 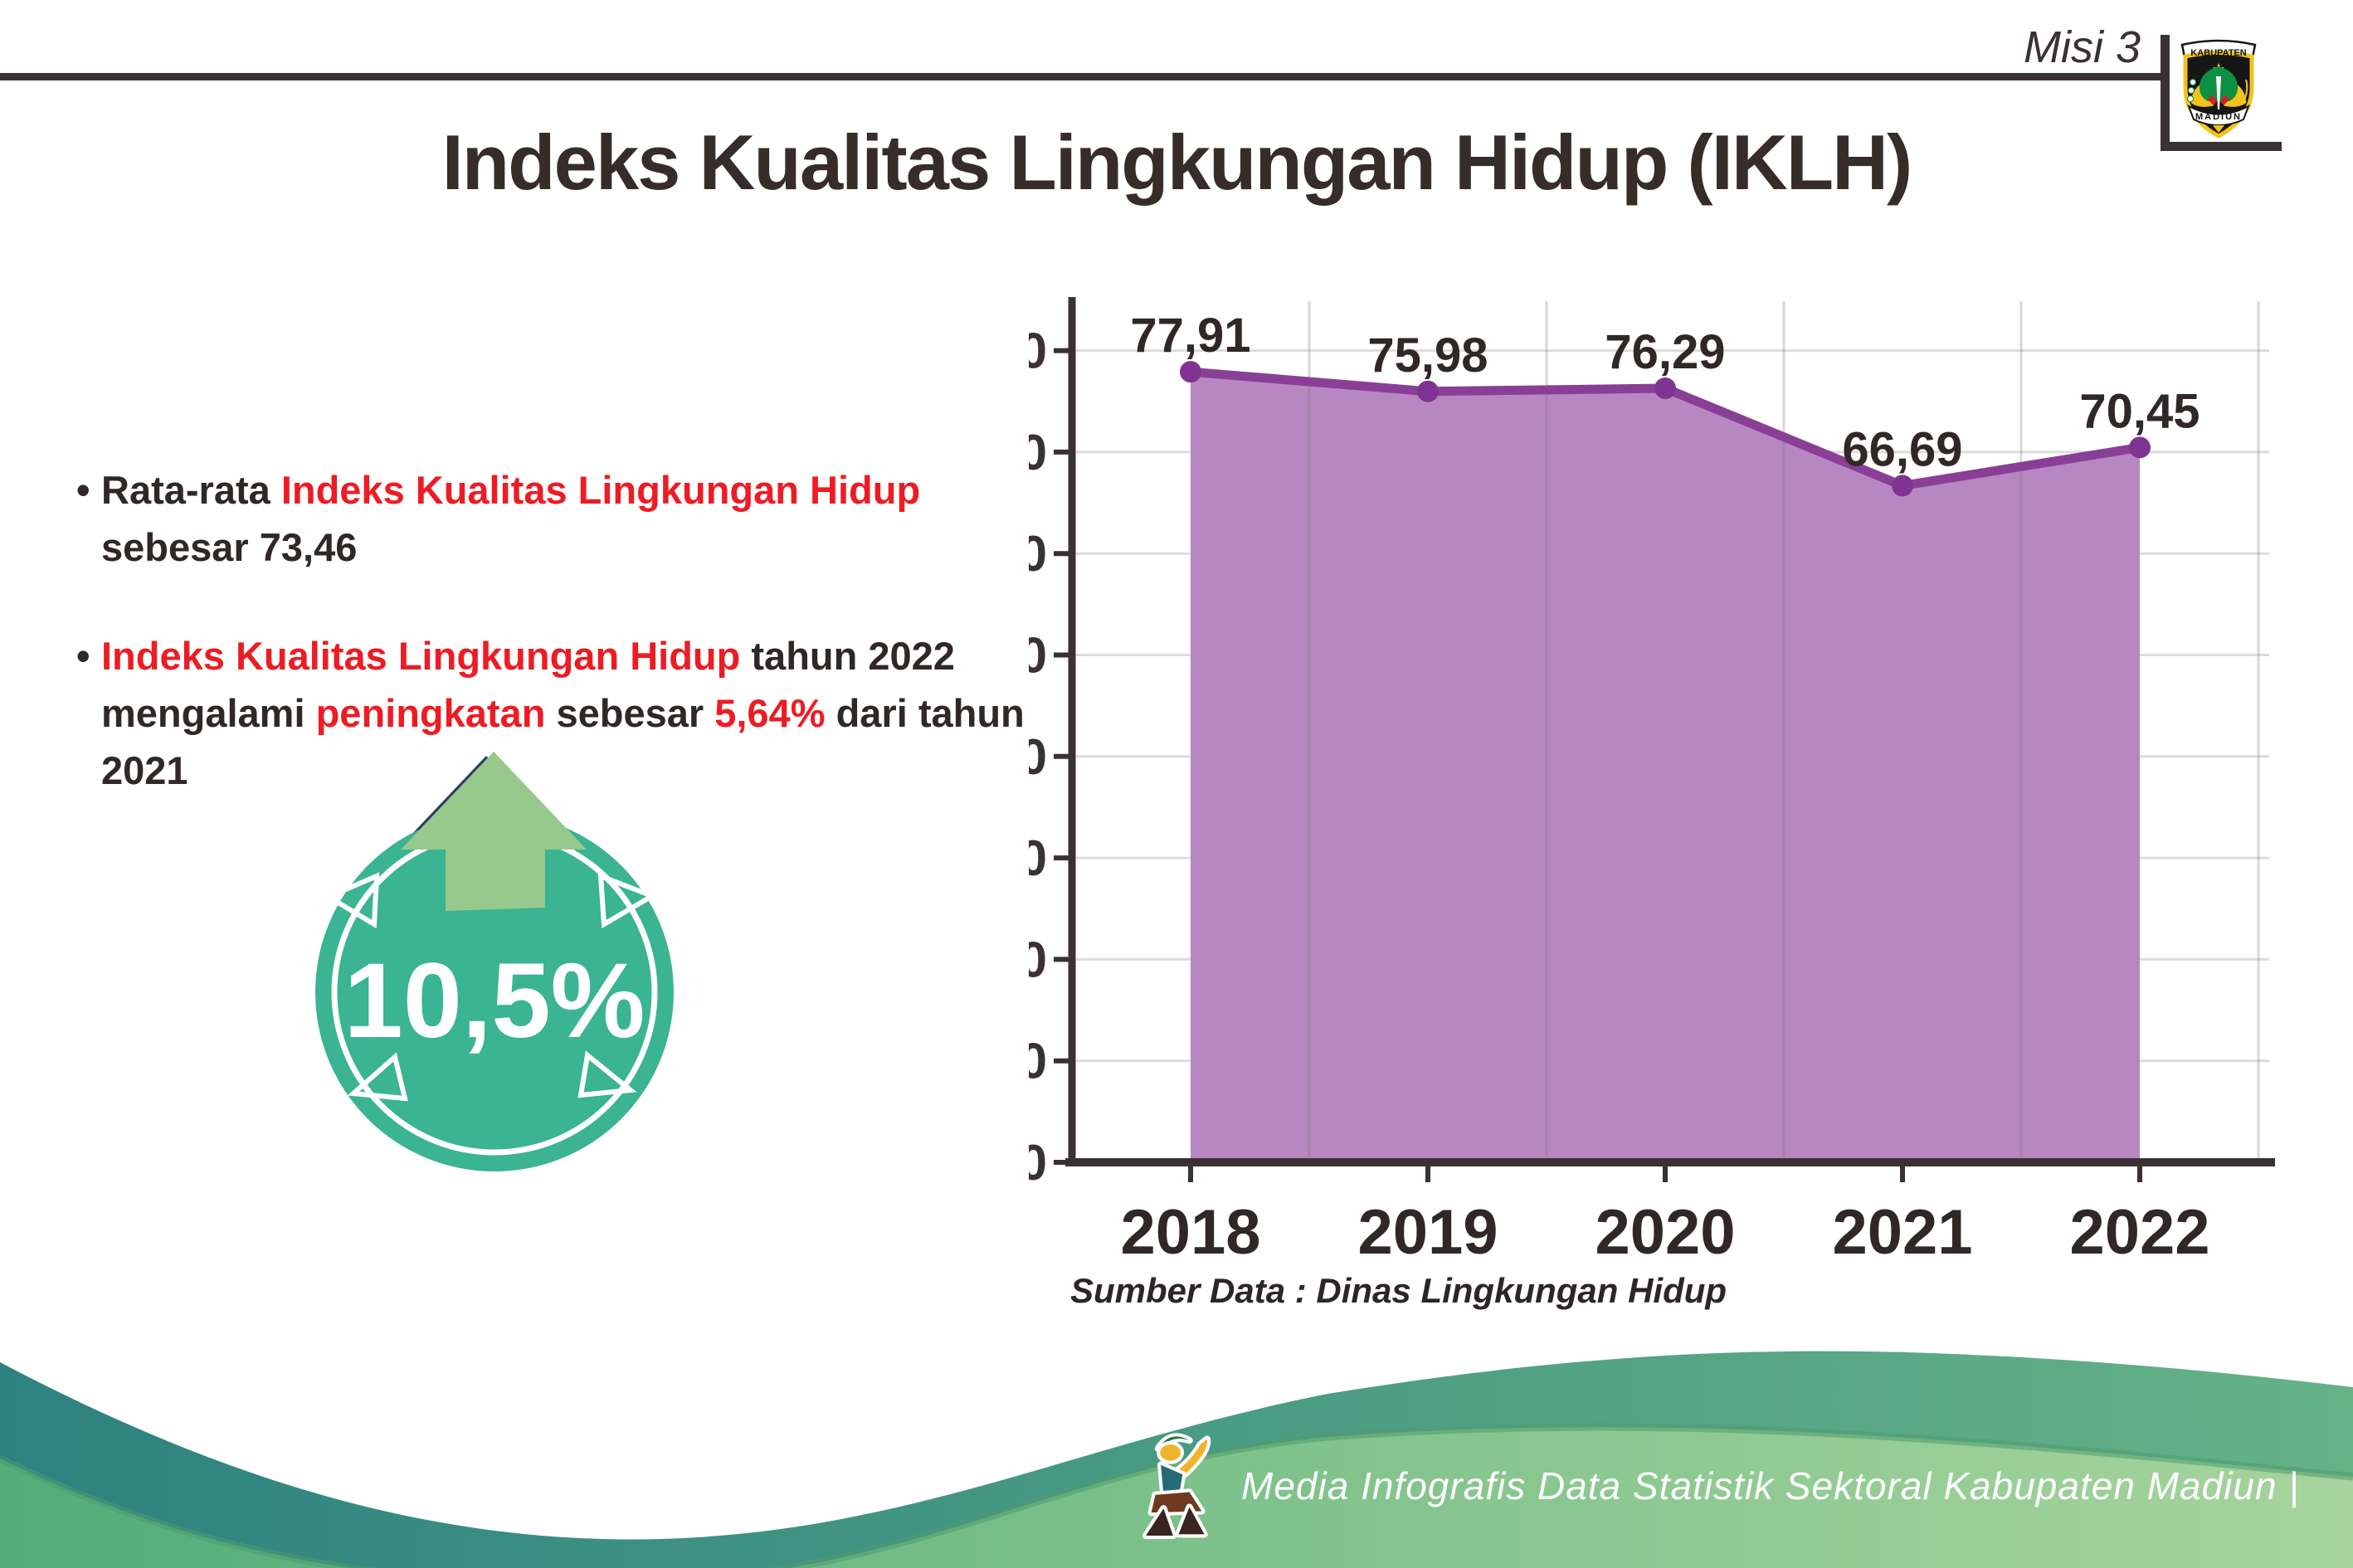 I want to click on y-tick-label: 40, so click(x=1038, y=757).